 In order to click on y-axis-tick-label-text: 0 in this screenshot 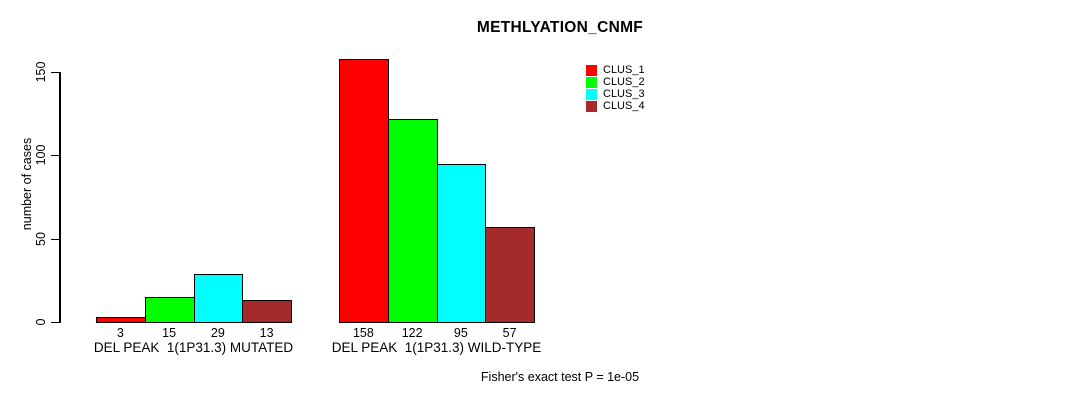, I will do `click(41, 322)`.